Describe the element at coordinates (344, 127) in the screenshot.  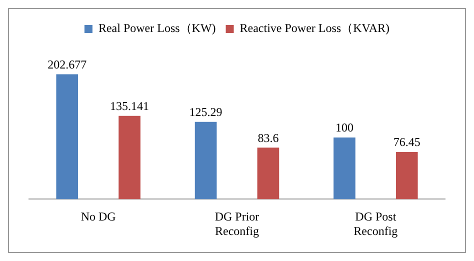
I see `data-label: 100` at that location.